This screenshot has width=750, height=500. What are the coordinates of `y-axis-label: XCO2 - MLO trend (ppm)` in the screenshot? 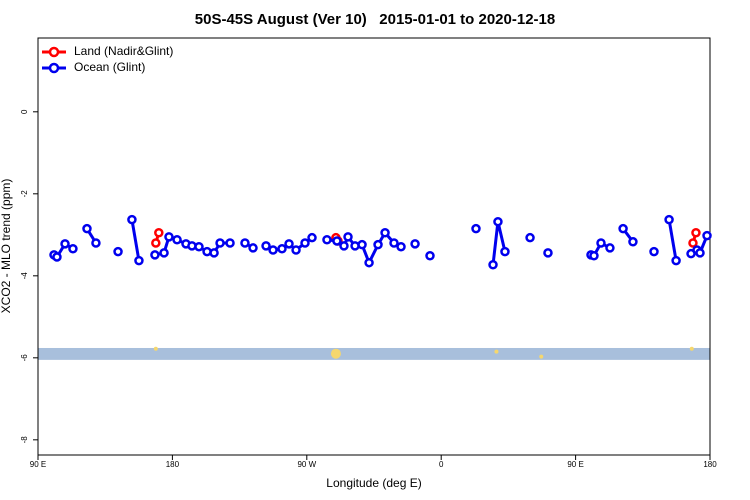 It's located at (6, 246).